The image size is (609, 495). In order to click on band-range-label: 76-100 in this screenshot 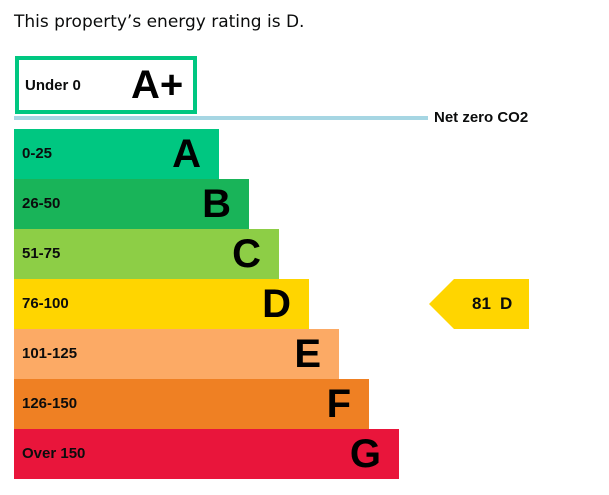, I will do `click(45, 303)`.